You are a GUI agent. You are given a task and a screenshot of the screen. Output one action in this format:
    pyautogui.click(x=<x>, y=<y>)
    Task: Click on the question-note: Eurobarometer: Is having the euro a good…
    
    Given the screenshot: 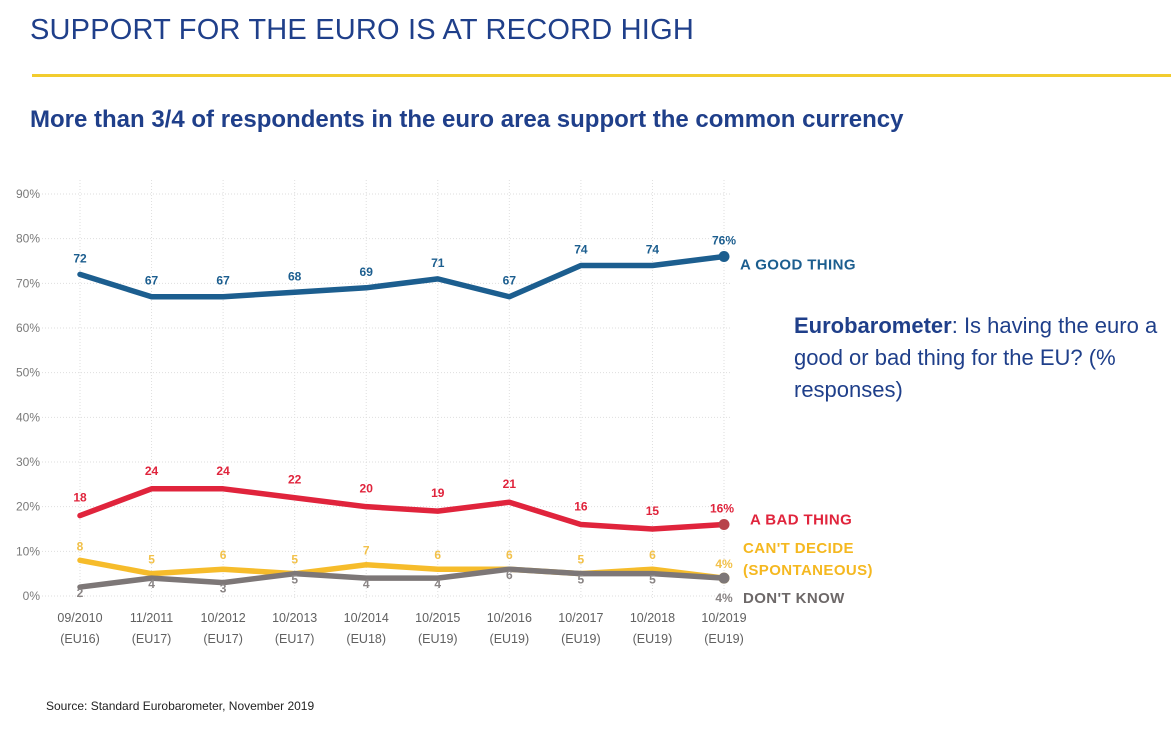 What is the action you would take?
    pyautogui.click(x=979, y=358)
    